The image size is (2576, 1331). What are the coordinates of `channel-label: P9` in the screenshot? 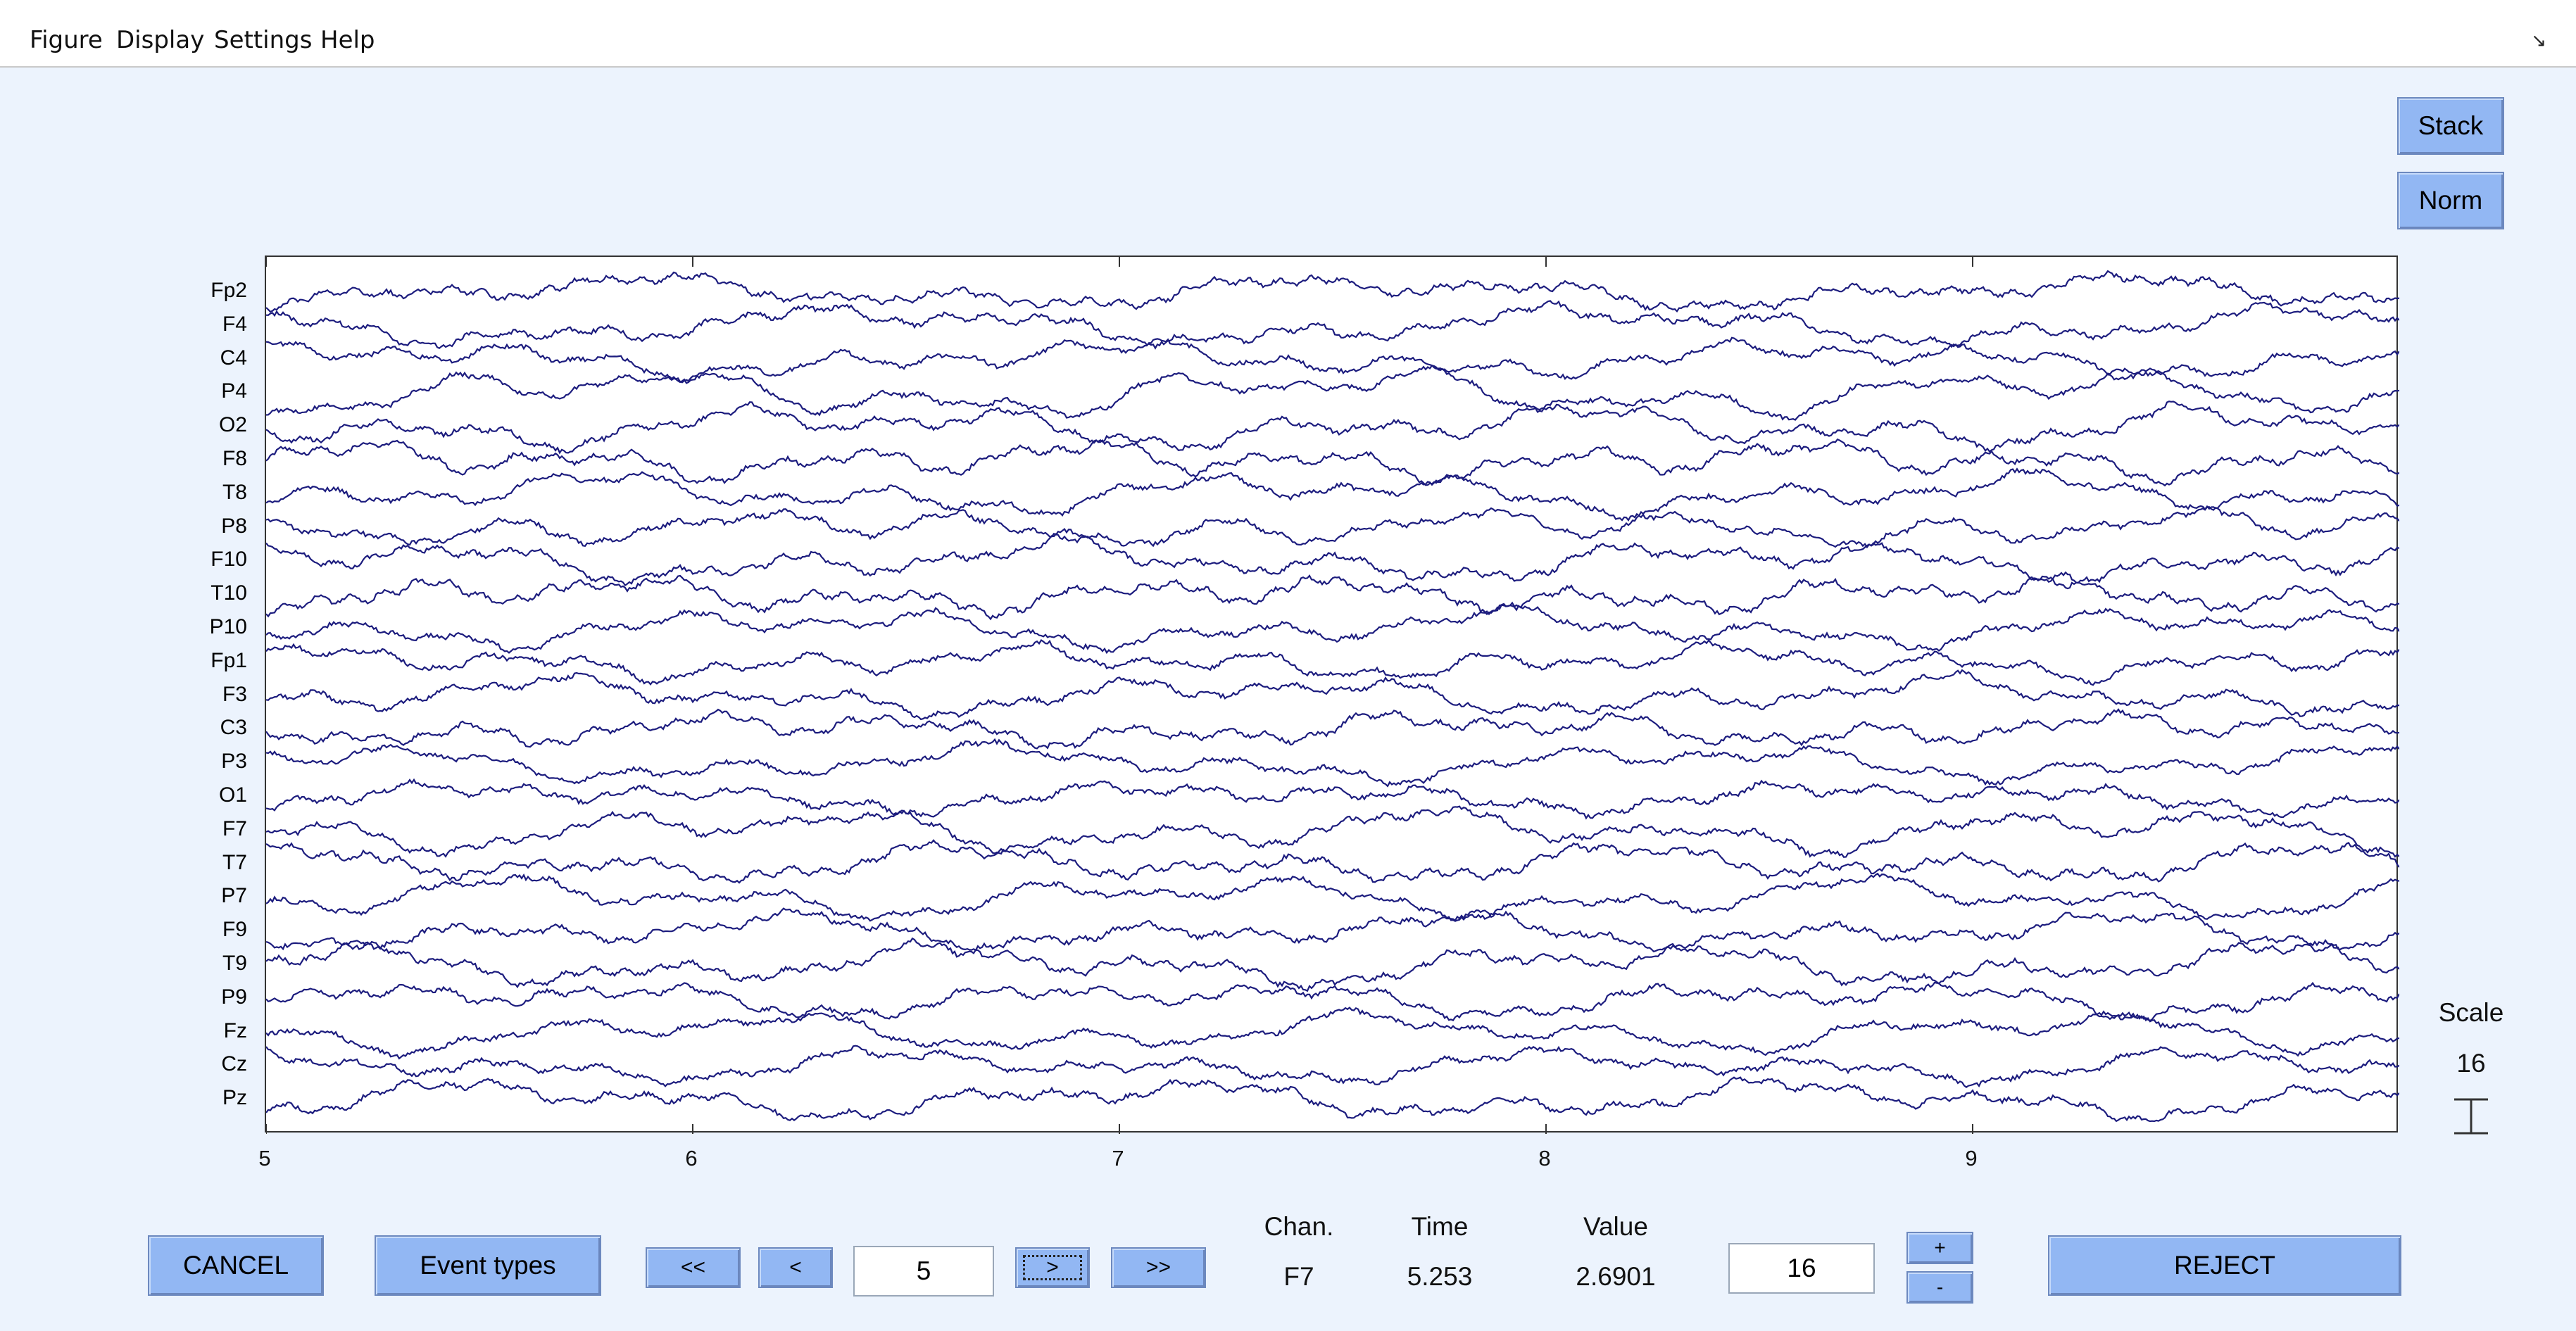 It's located at (234, 997).